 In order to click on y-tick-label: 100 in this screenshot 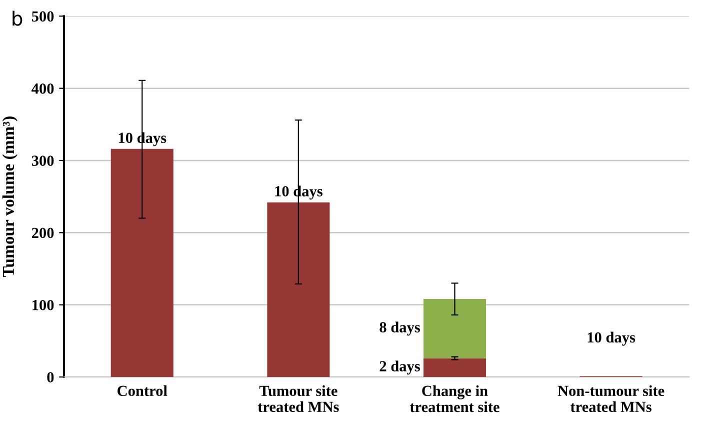, I will do `click(43, 305)`.